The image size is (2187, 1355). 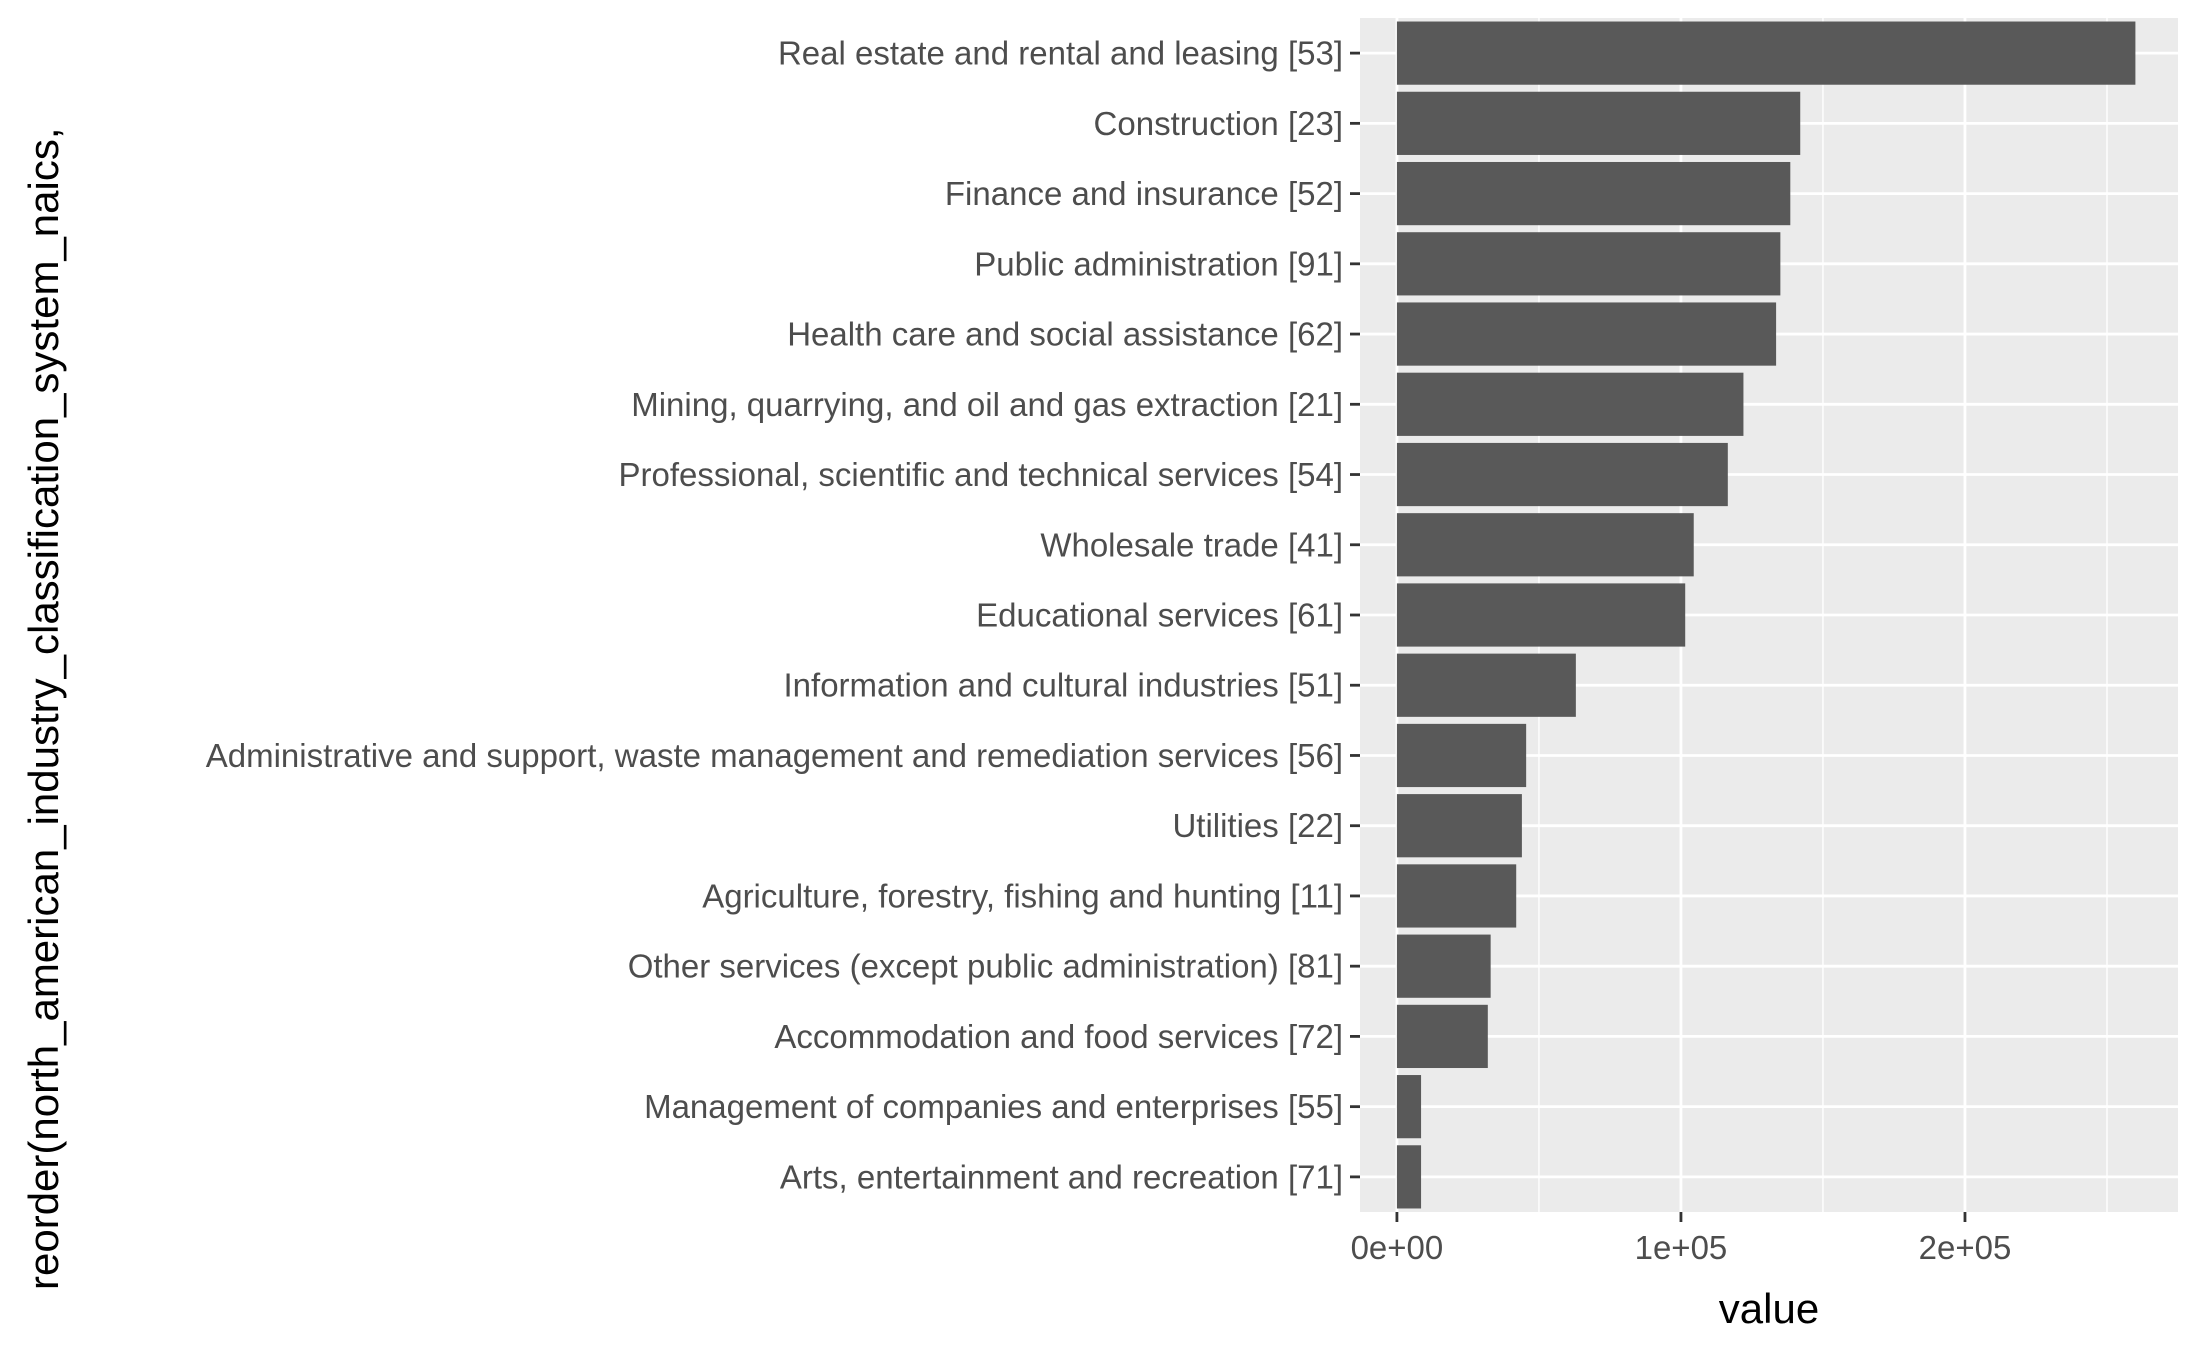 What do you see at coordinates (1397, 1247) in the screenshot?
I see `x-tick-label: 0e+00` at bounding box center [1397, 1247].